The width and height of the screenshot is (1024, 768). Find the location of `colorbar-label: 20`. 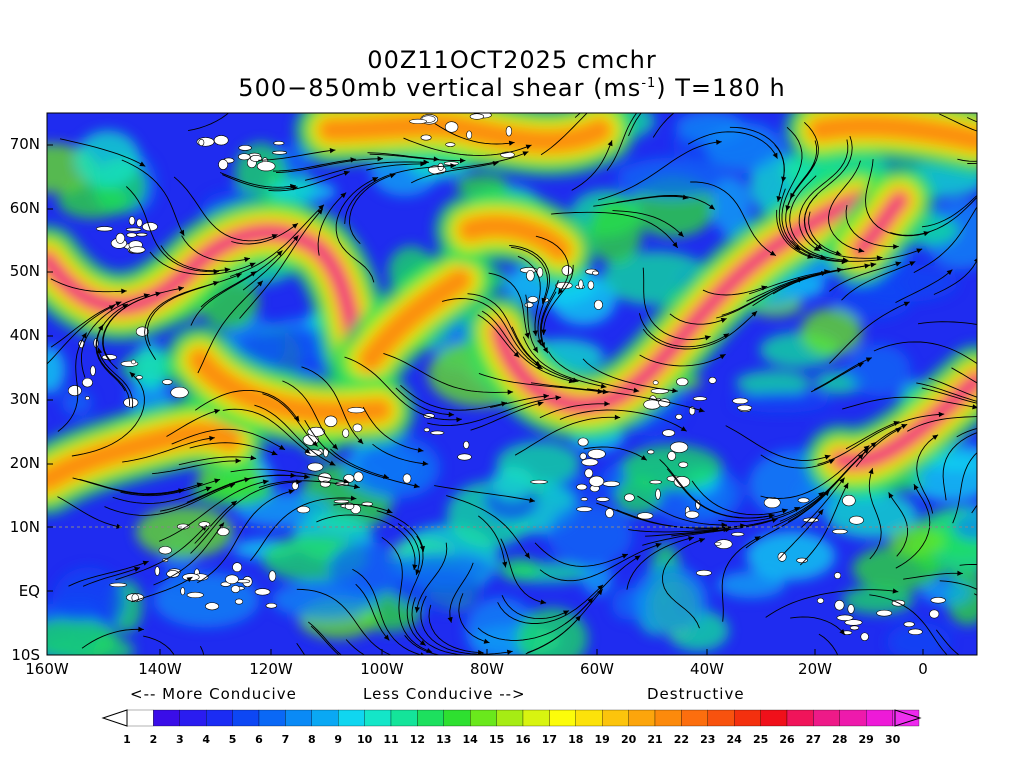

colorbar-label: 20 is located at coordinates (628, 739).